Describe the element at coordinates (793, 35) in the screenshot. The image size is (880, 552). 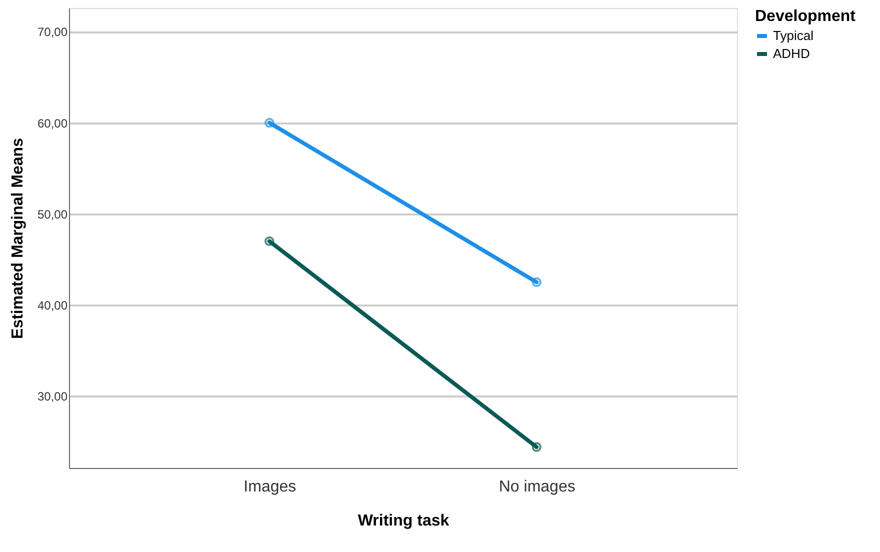
I see `legend-label: Typical` at that location.